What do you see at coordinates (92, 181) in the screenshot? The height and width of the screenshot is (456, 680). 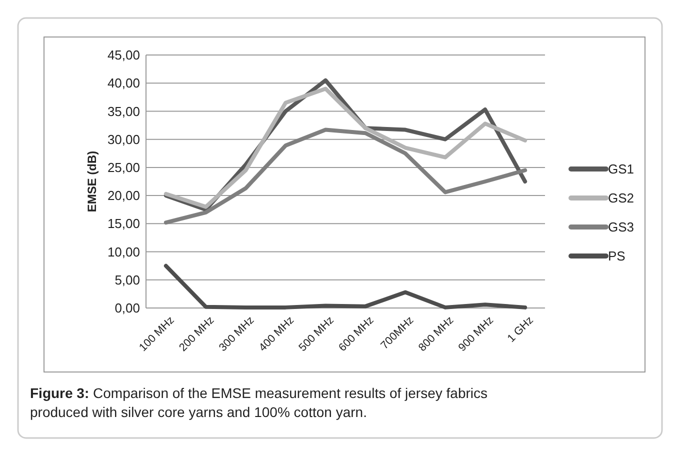 I see `y-axis-title: EMSE (dB)` at bounding box center [92, 181].